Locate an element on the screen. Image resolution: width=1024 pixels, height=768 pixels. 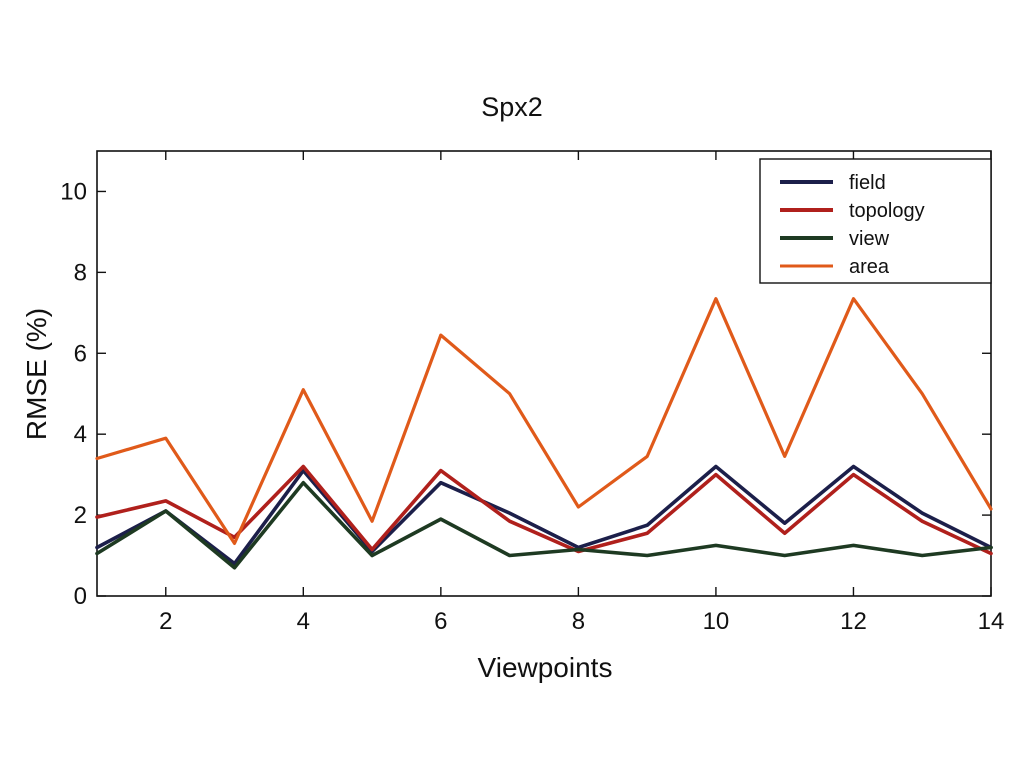
series-line-view is located at coordinates (544, 525).